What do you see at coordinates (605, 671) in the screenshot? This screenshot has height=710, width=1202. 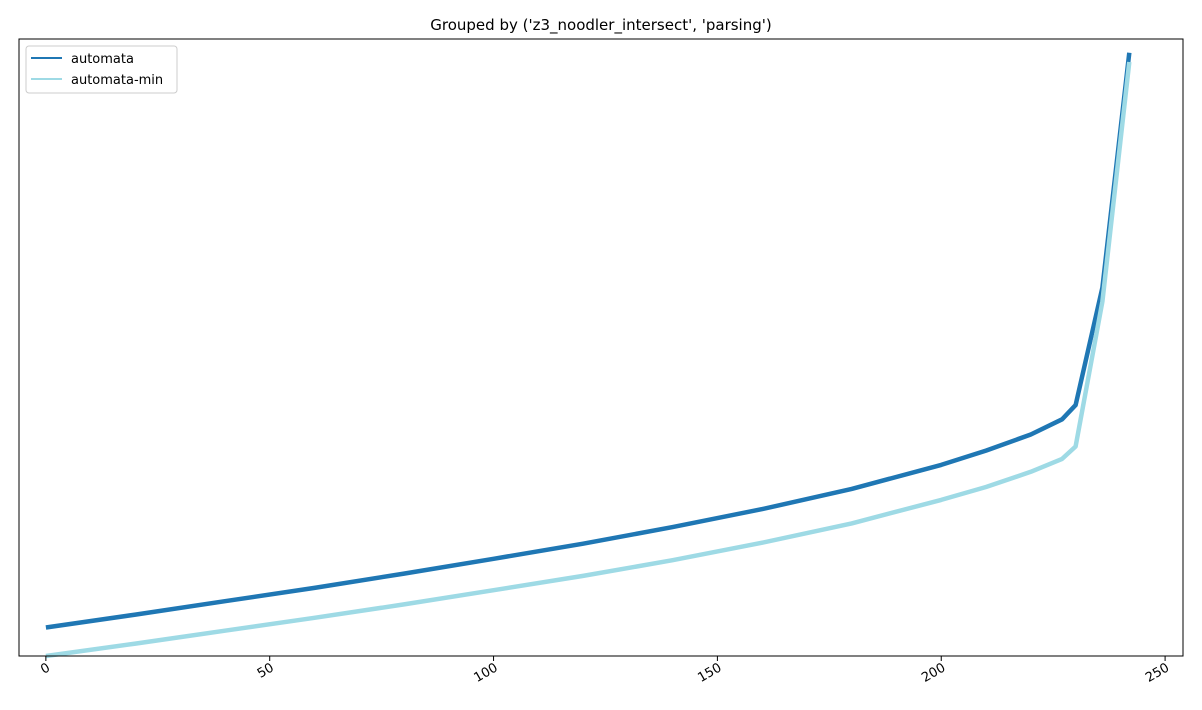 I see `x-axis: 0 50 100 150 200 250` at bounding box center [605, 671].